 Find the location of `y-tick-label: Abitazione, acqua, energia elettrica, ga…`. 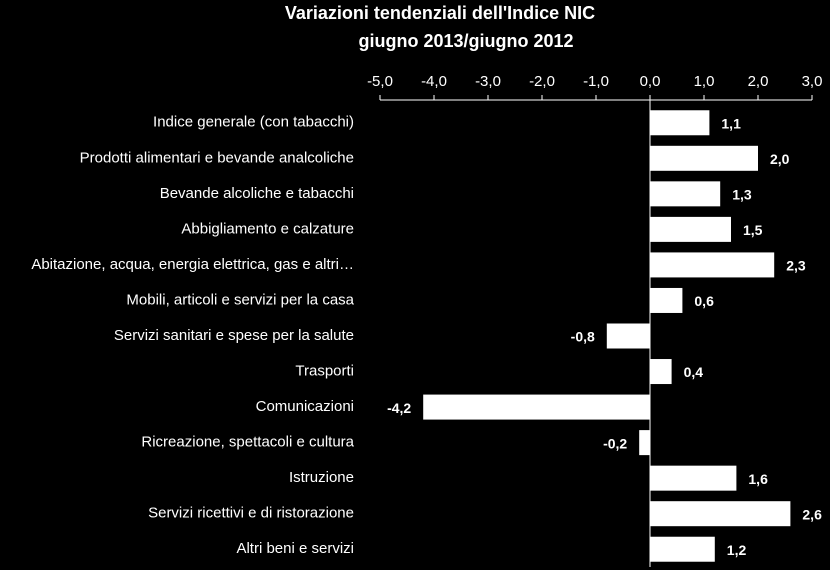

y-tick-label: Abitazione, acqua, energia elettrica, ga… is located at coordinates (192, 264).